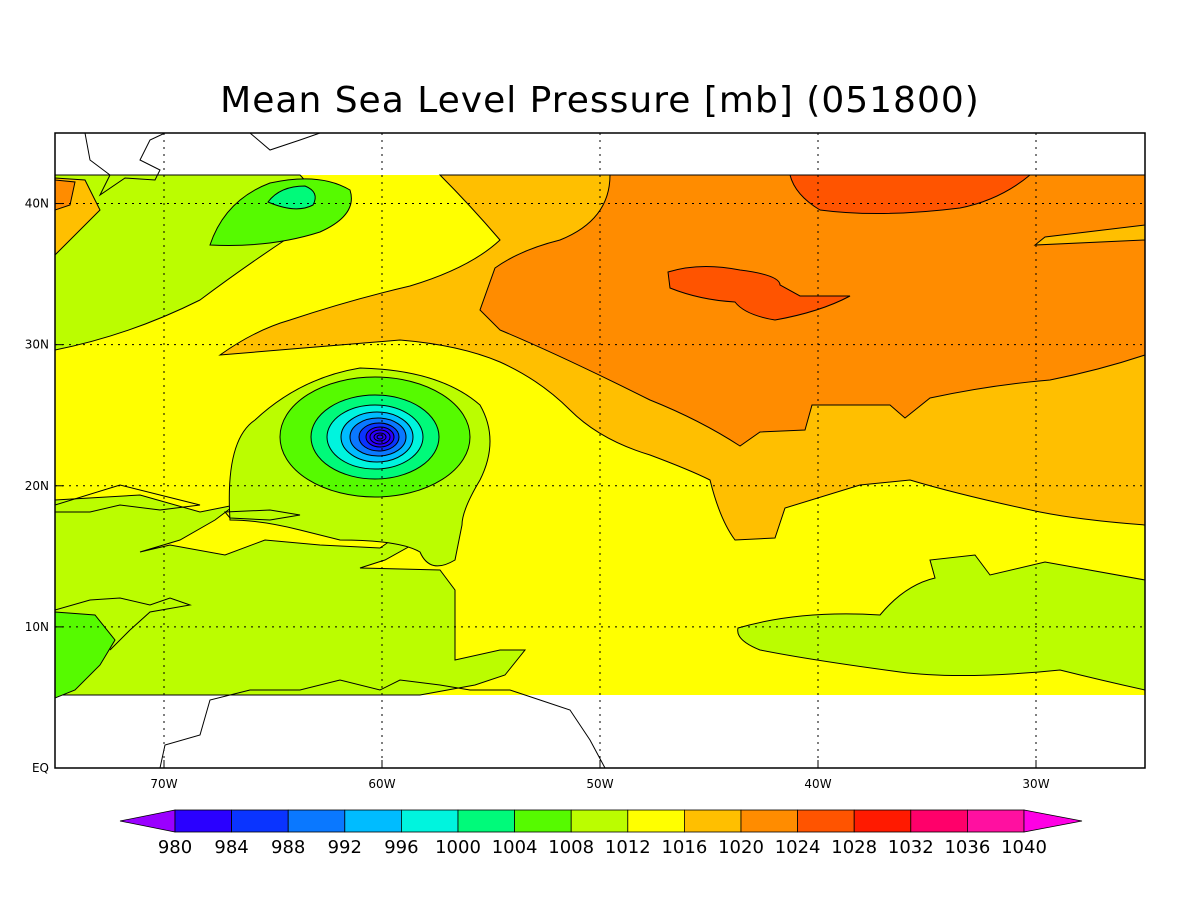 Image resolution: width=1200 pixels, height=900 pixels. What do you see at coordinates (515, 847) in the screenshot?
I see `colorbar-label: 1004` at bounding box center [515, 847].